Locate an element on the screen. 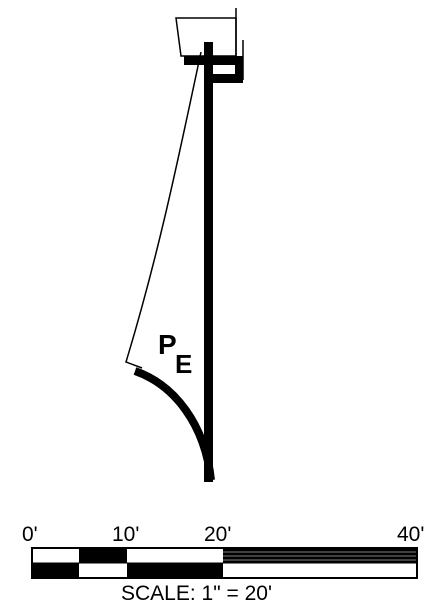  pressure-base-curve is located at coordinates (174, 424).